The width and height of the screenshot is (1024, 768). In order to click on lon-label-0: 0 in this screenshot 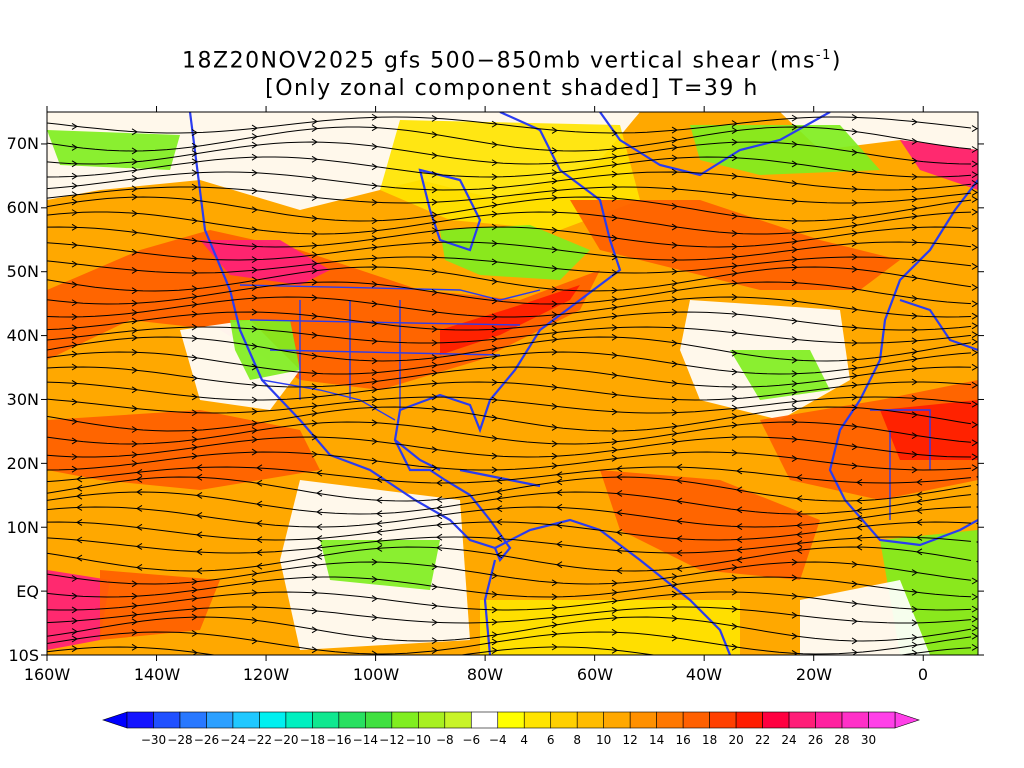, I will do `click(923, 674)`.